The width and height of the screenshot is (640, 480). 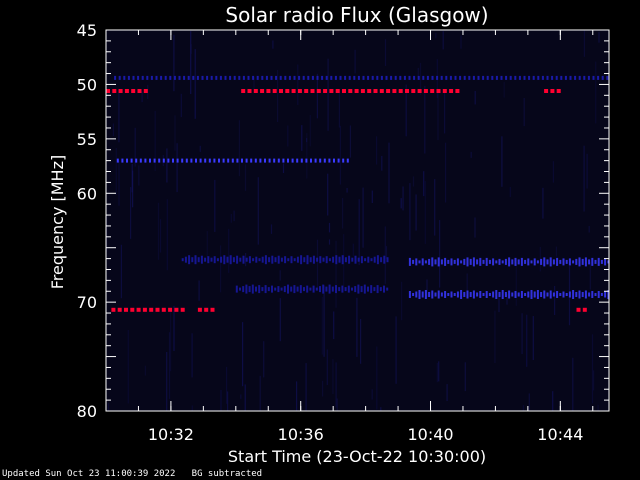 I want to click on x-tick-label: 10:44, so click(x=560, y=434).